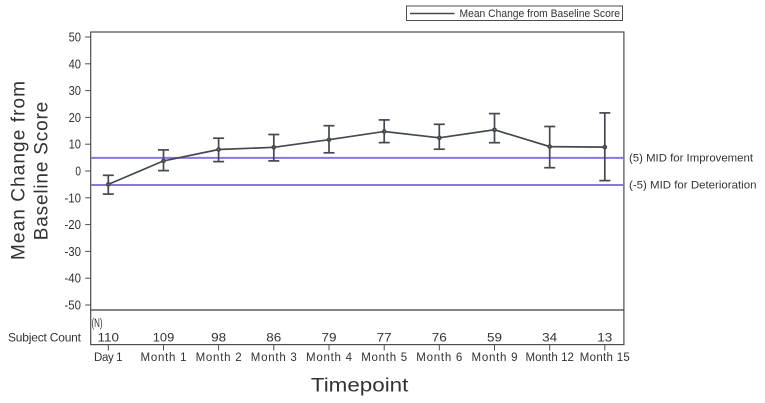 The image size is (765, 403). Describe the element at coordinates (75, 37) in the screenshot. I see `svg-text: 50` at that location.